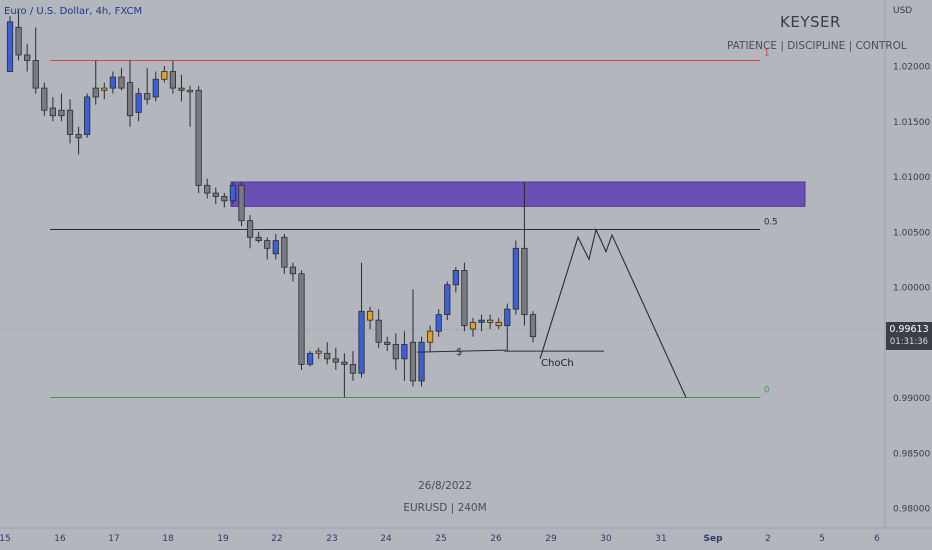 The width and height of the screenshot is (932, 550). I want to click on bar-countdown: 01:31:36, so click(909, 342).